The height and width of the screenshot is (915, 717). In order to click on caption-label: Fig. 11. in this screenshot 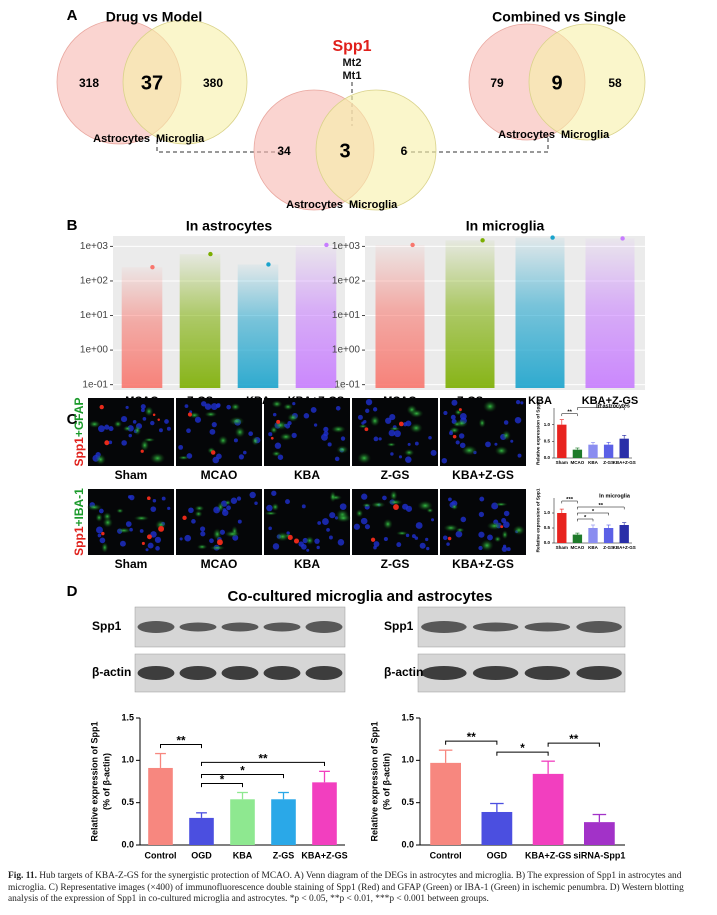, I will do `click(22, 876)`.